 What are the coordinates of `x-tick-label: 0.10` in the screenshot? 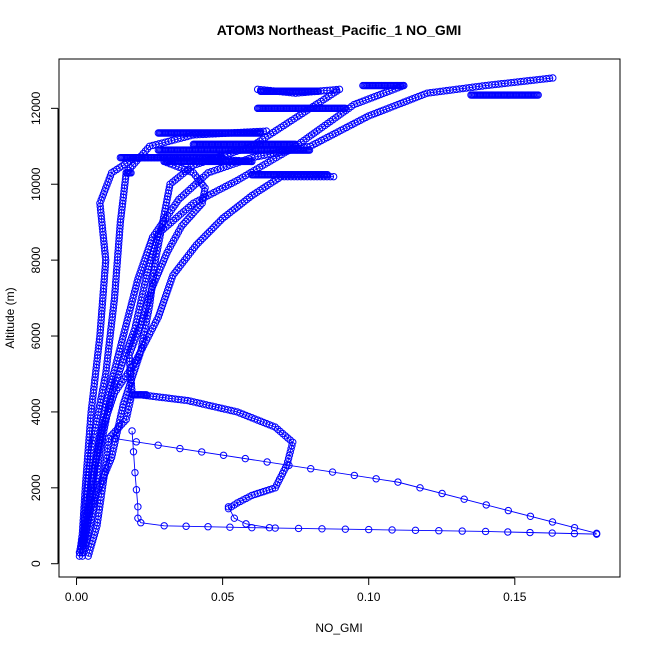 It's located at (369, 597).